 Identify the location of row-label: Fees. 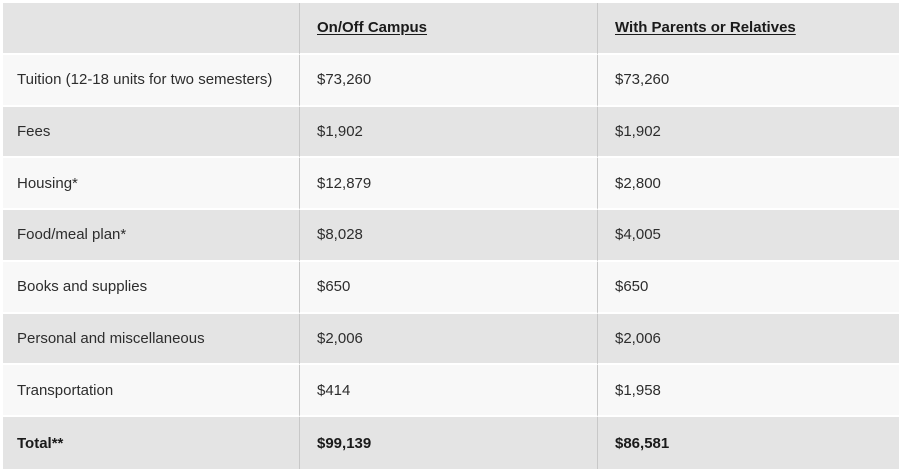
(151, 132).